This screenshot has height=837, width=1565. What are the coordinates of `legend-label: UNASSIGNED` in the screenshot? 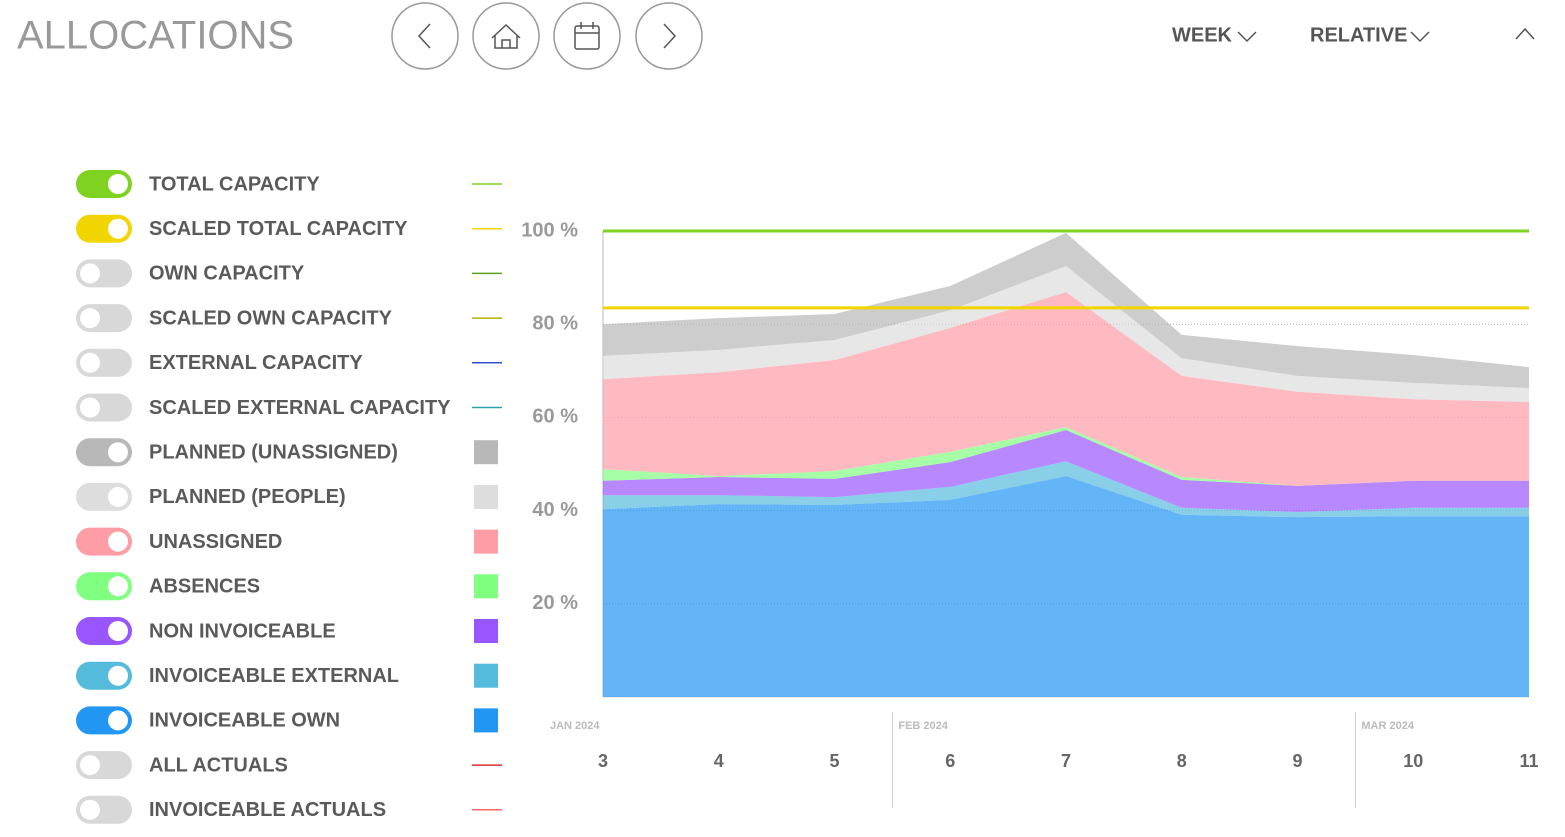 It's located at (215, 542).